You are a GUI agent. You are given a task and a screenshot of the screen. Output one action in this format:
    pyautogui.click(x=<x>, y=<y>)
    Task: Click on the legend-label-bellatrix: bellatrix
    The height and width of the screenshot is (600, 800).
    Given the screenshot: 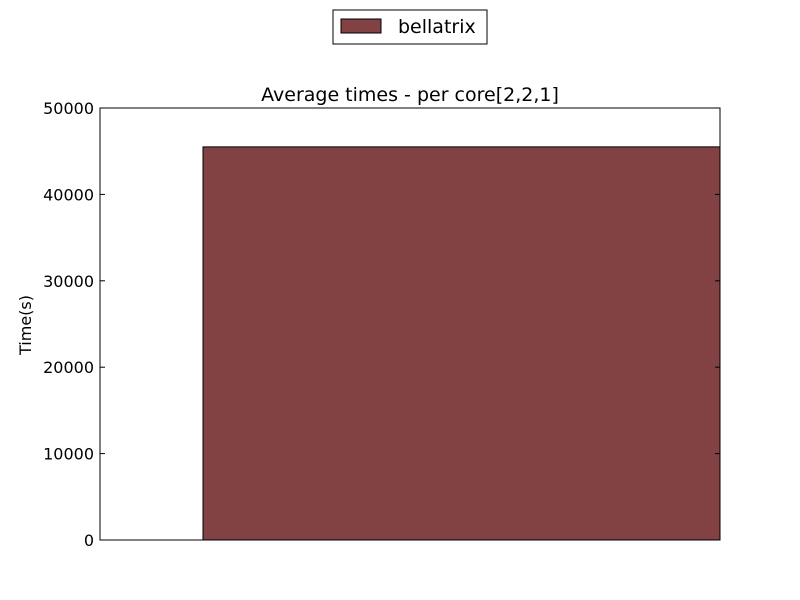 What is the action you would take?
    pyautogui.click(x=437, y=27)
    